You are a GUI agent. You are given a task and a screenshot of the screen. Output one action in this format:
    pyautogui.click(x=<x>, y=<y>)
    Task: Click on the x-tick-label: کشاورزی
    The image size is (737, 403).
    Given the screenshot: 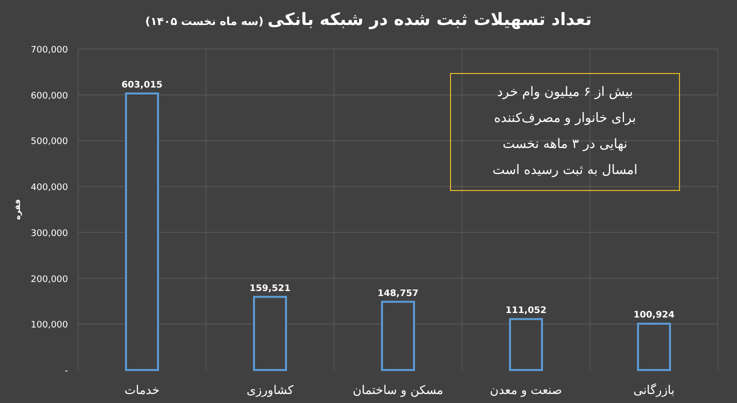 What is the action you would take?
    pyautogui.click(x=270, y=390)
    